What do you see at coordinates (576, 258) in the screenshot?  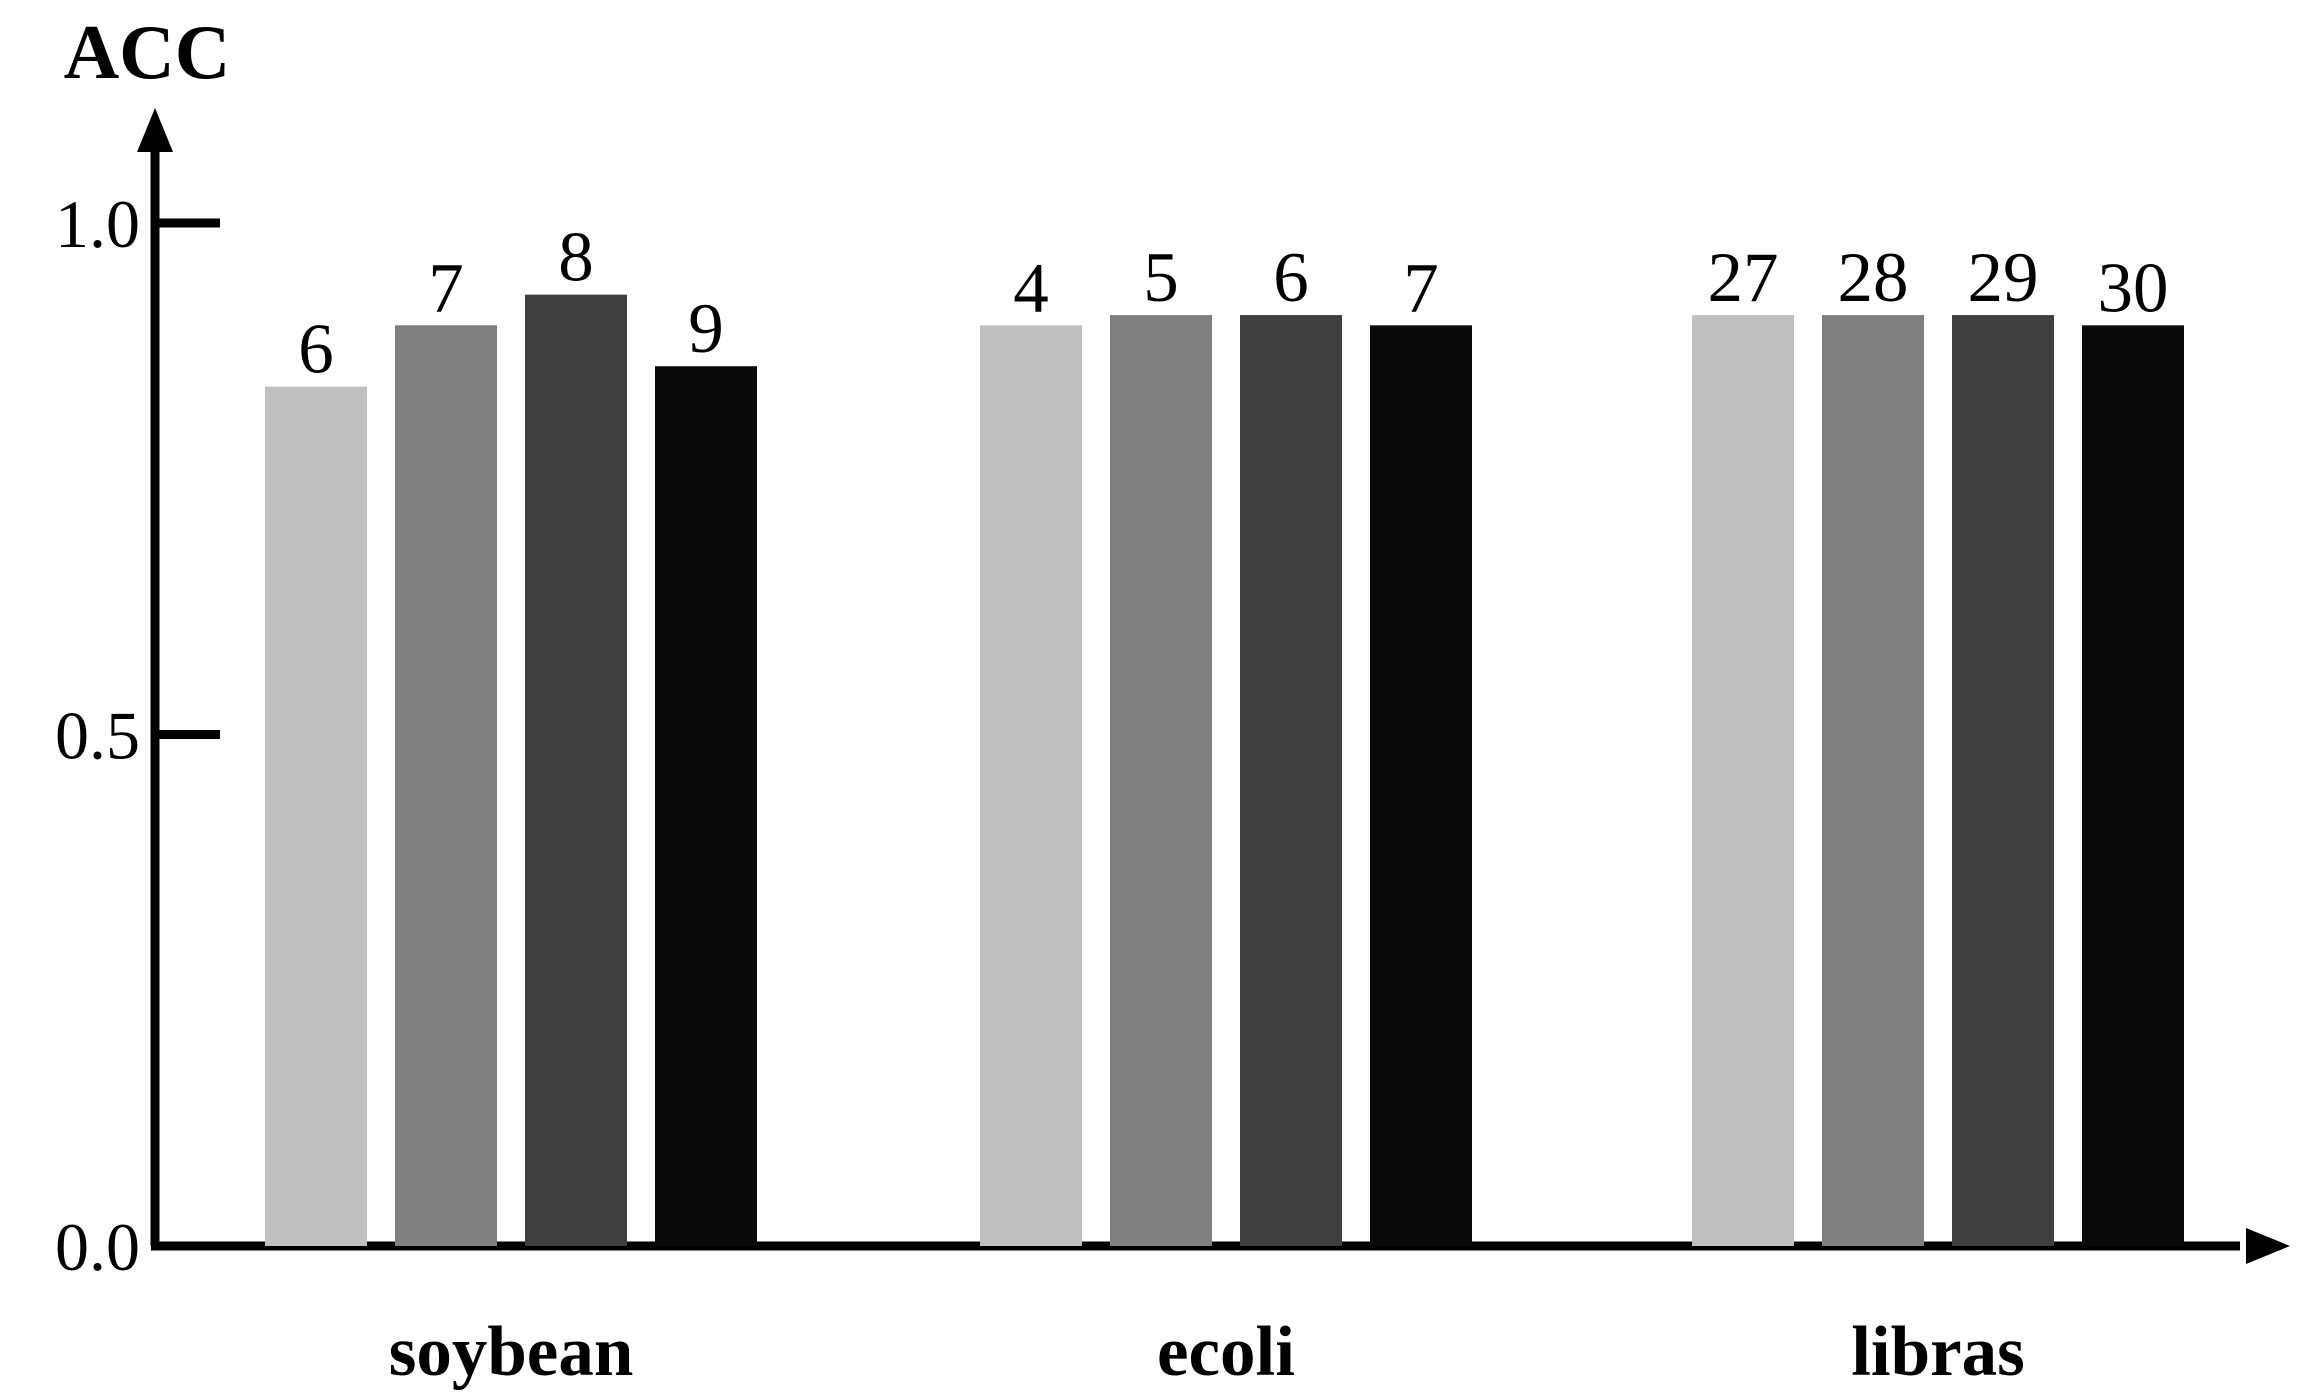 I see `bar-value-label: 8` at bounding box center [576, 258].